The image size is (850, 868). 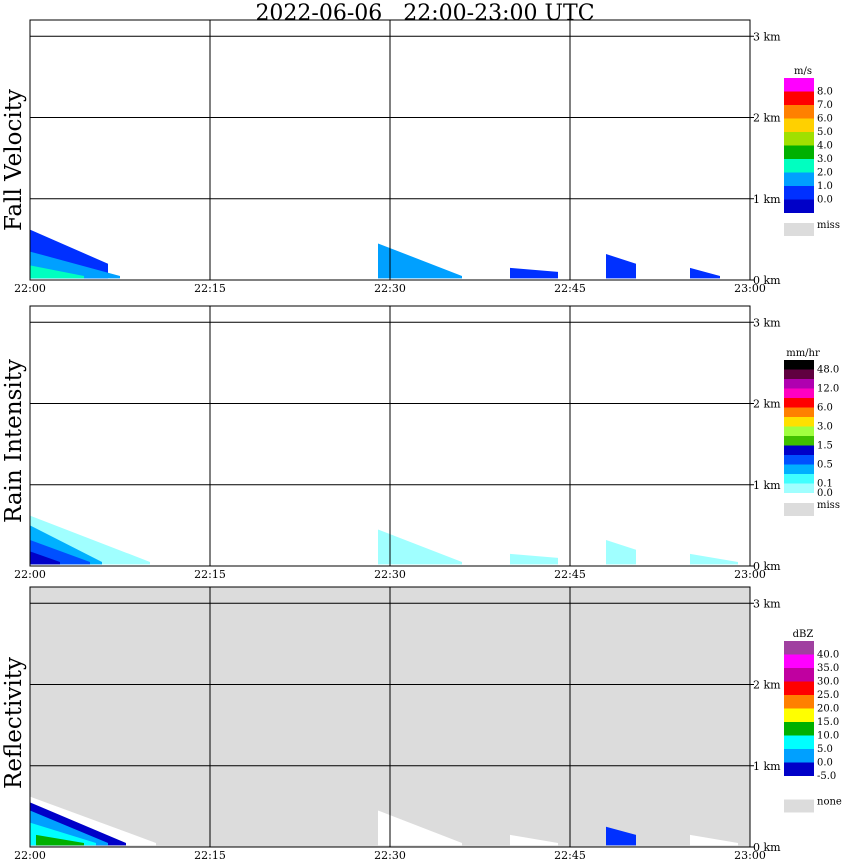 I want to click on panel-2-xtick-label: 22:00, so click(x=30, y=574).